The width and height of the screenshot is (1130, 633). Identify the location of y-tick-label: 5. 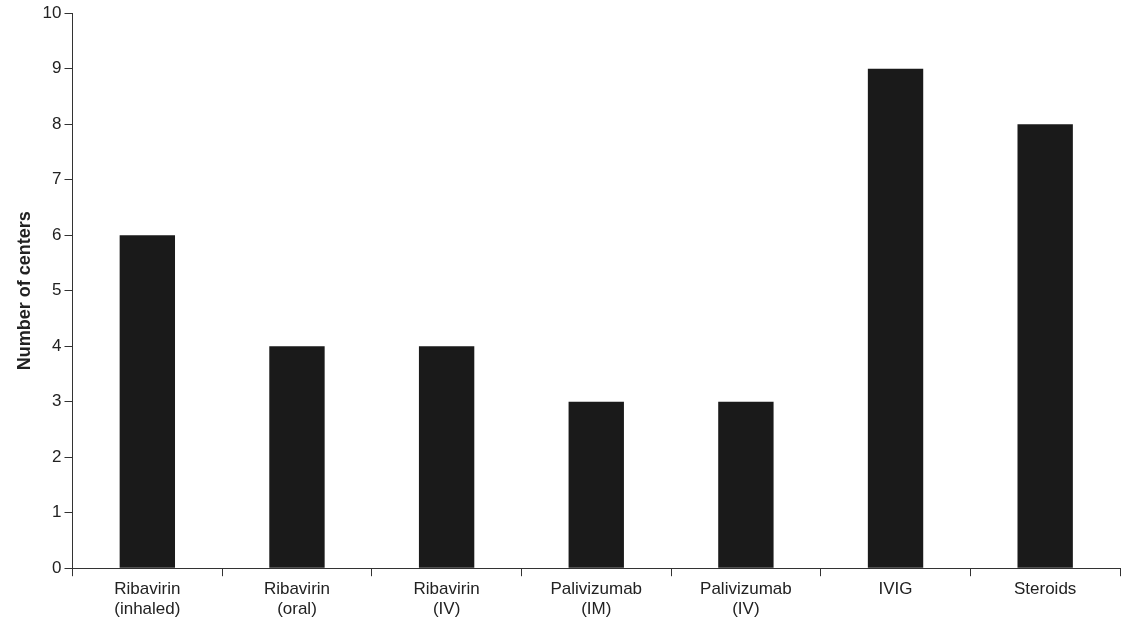
(57, 290).